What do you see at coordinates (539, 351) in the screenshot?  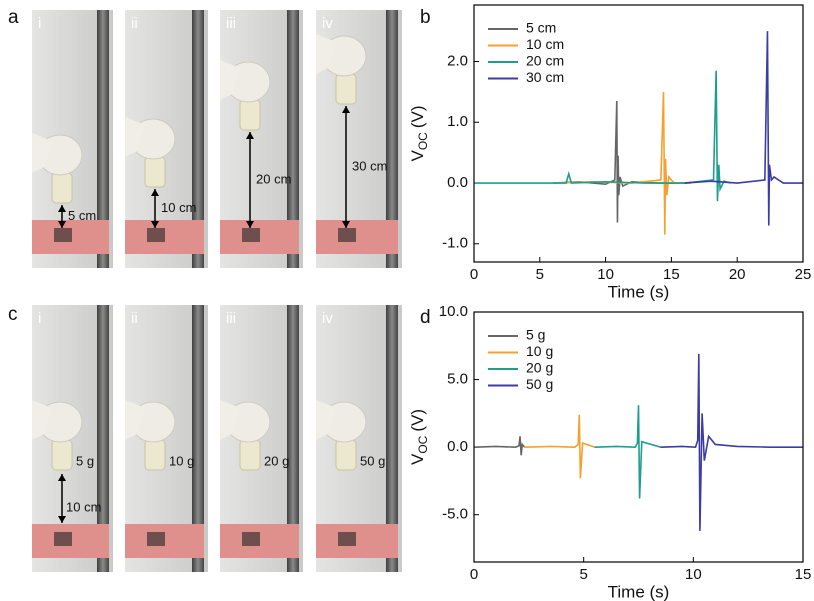 I see `legend-label: 10 g` at bounding box center [539, 351].